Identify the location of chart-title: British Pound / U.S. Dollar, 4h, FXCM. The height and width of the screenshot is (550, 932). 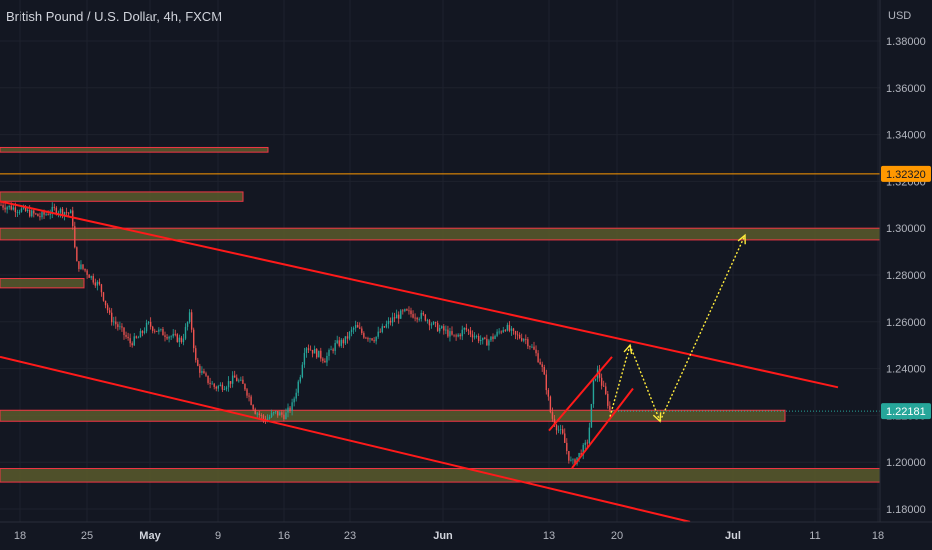
(114, 16).